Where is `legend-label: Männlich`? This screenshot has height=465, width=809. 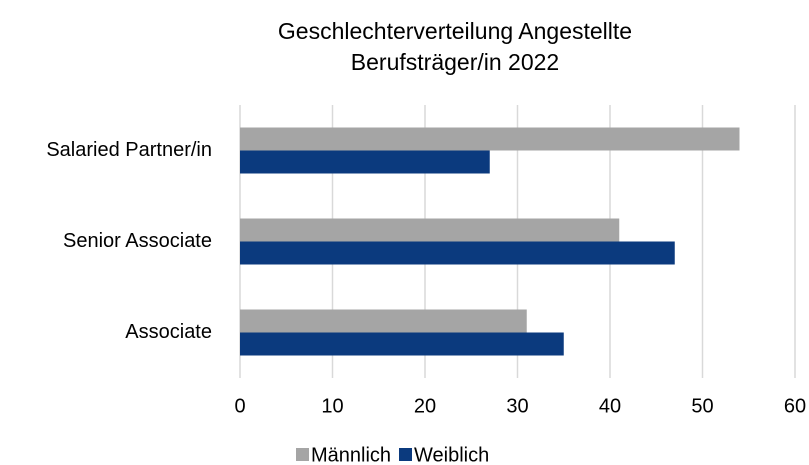 legend-label: Männlich is located at coordinates (351, 454).